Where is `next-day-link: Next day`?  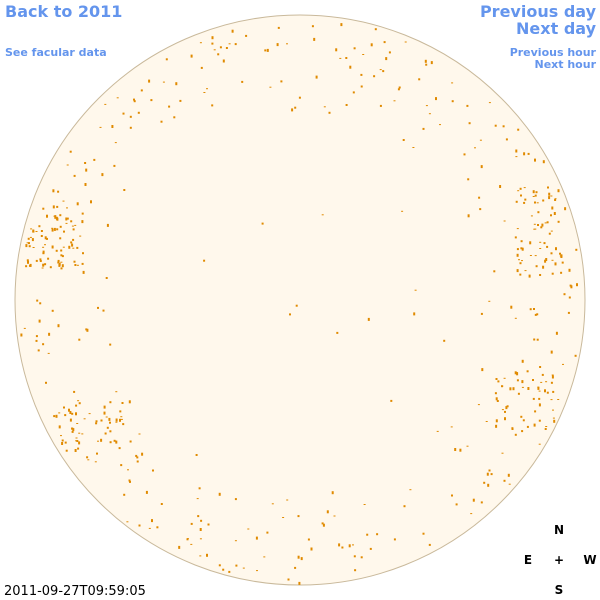
next-day-link: Next day is located at coordinates (556, 28).